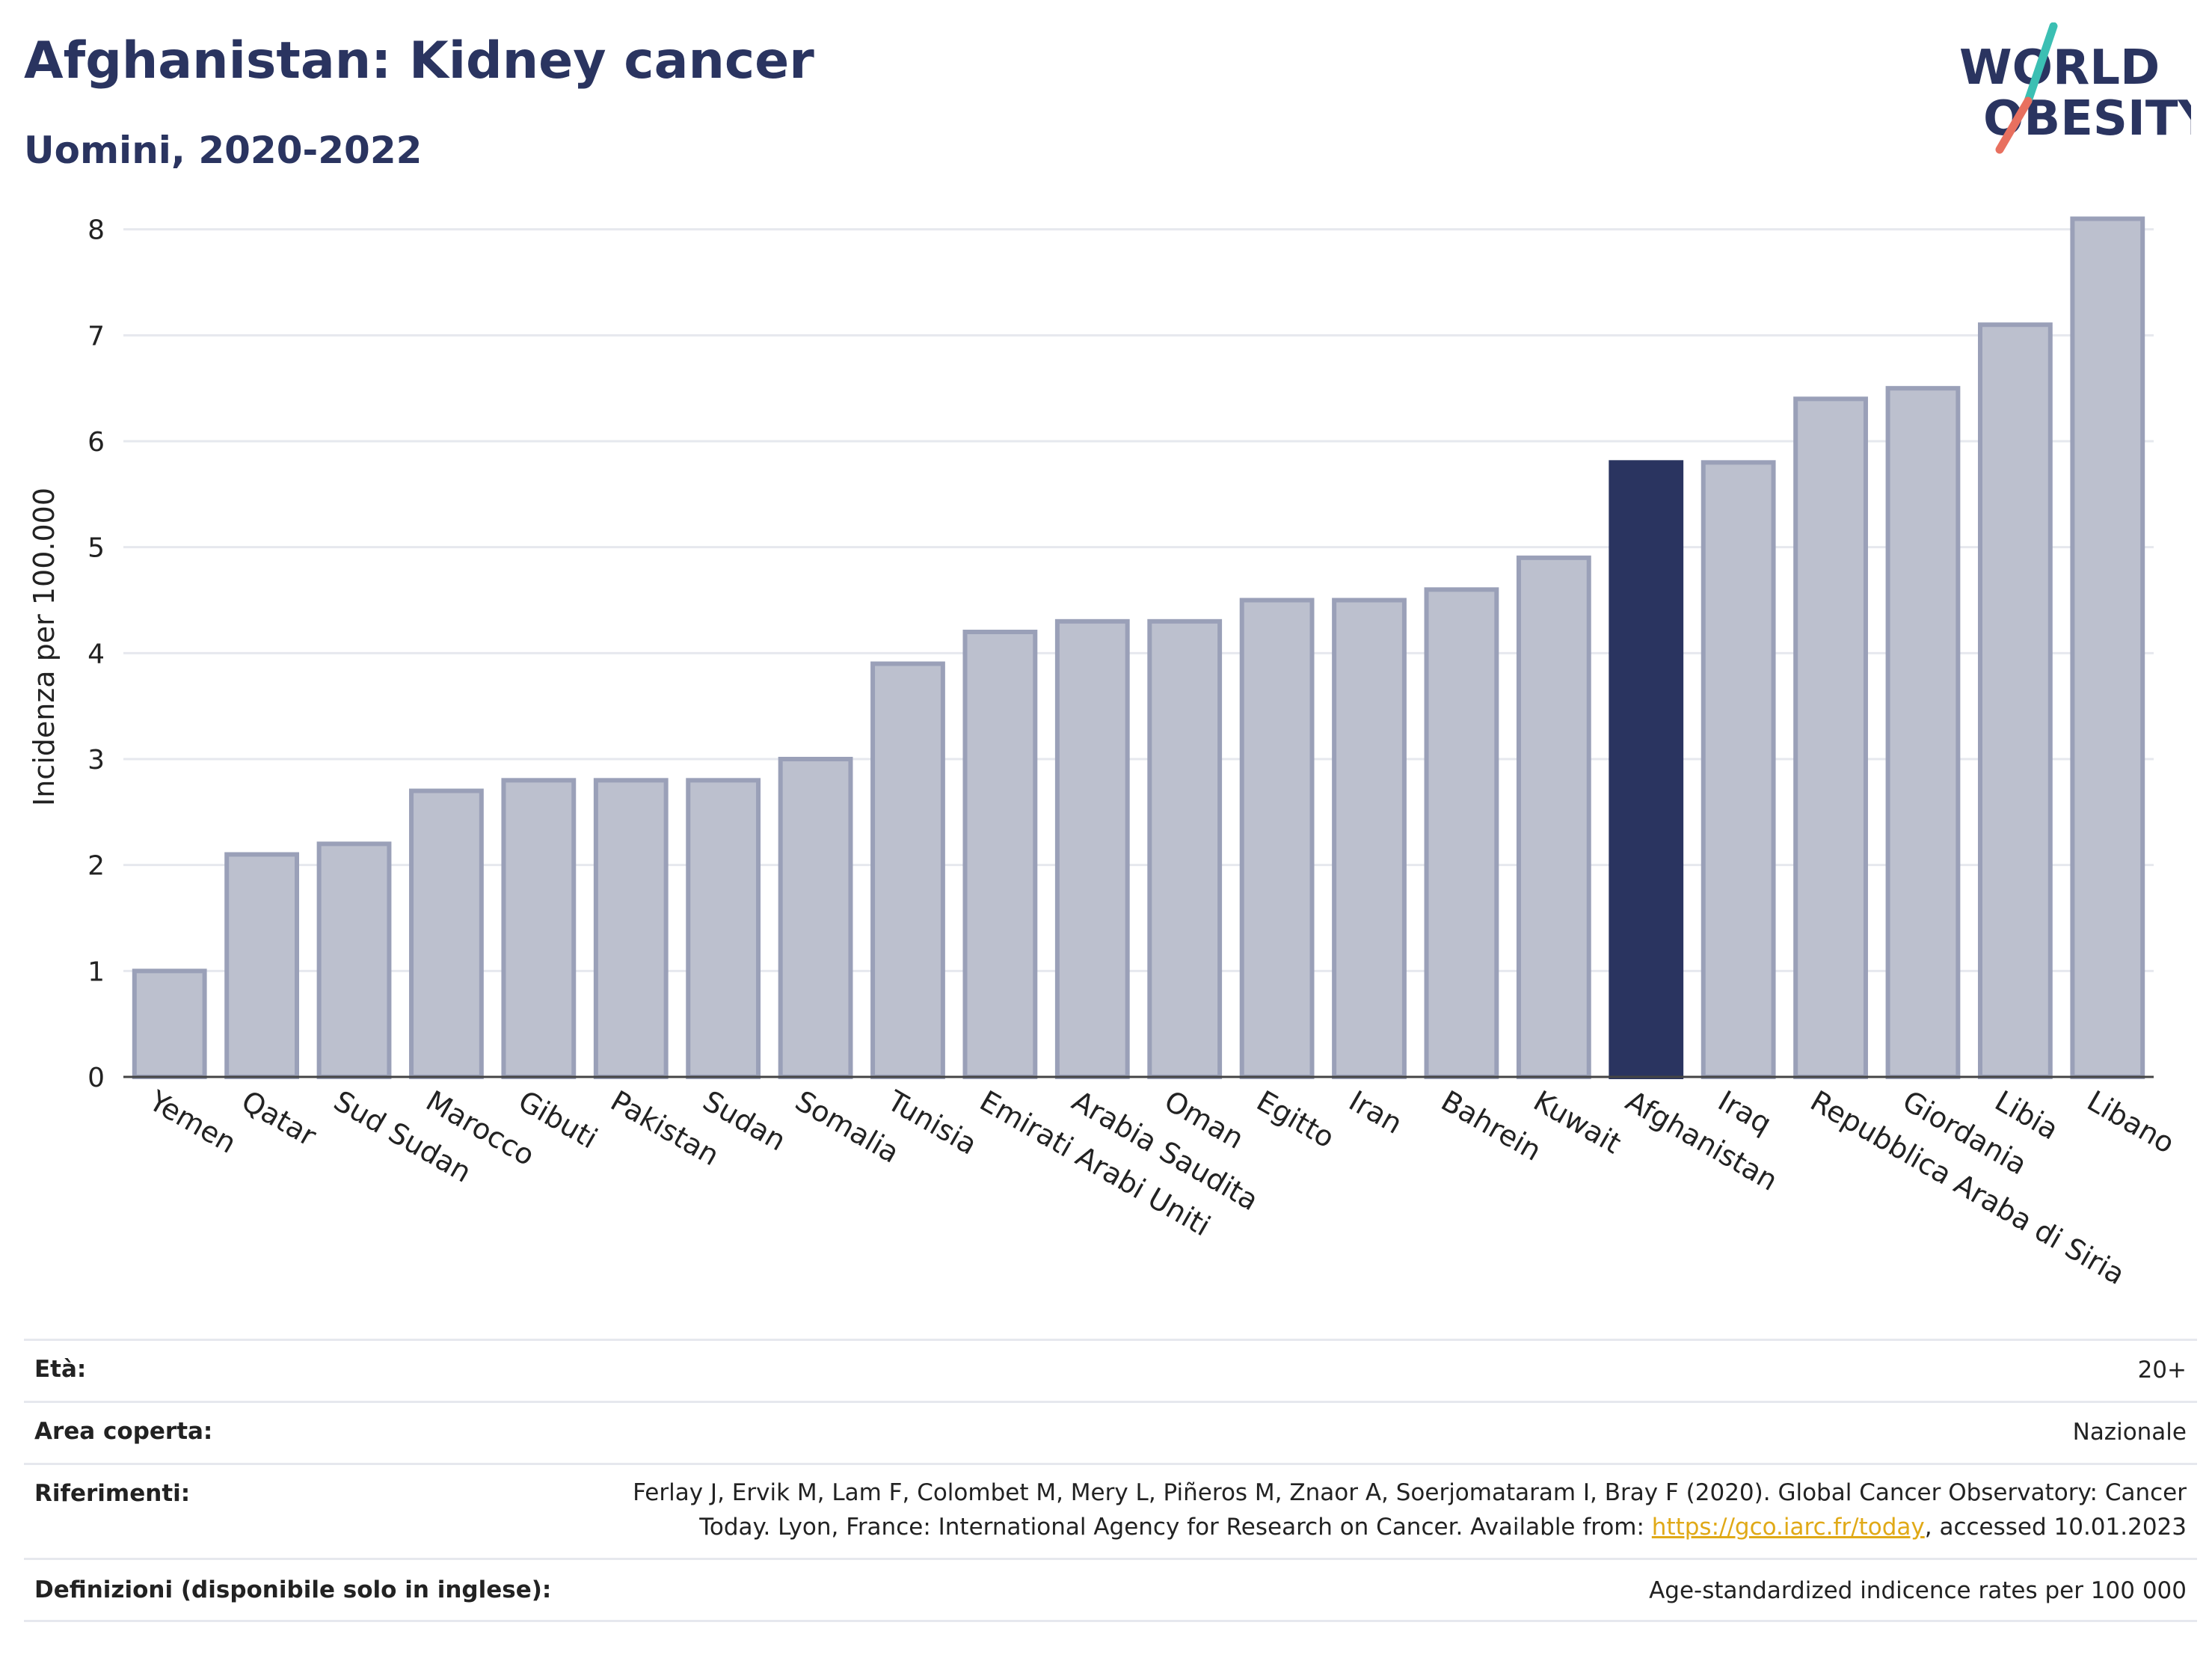 This screenshot has height=1655, width=2212. What do you see at coordinates (1923, 732) in the screenshot?
I see `bar-giordania` at bounding box center [1923, 732].